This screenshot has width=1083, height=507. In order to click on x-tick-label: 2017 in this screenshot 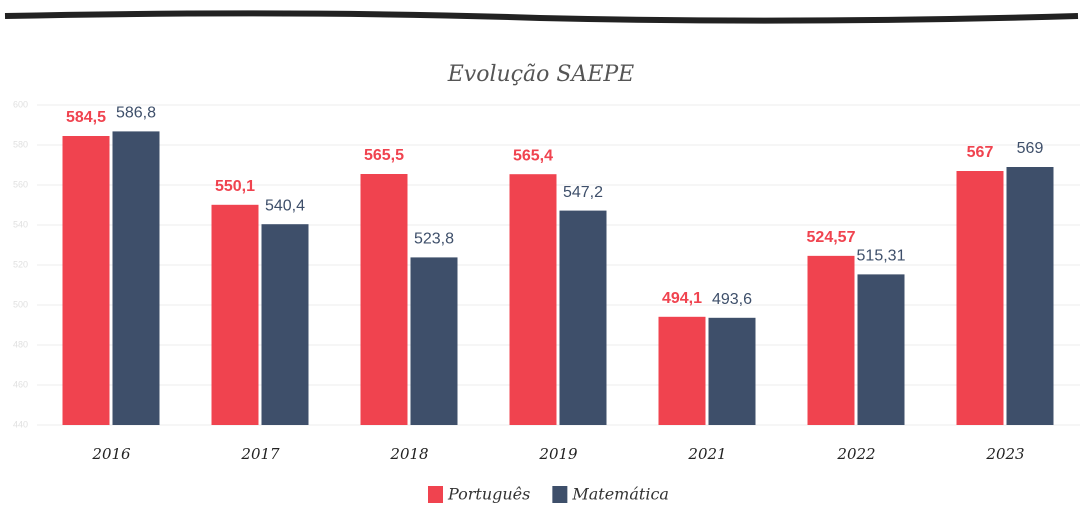, I will do `click(260, 454)`.